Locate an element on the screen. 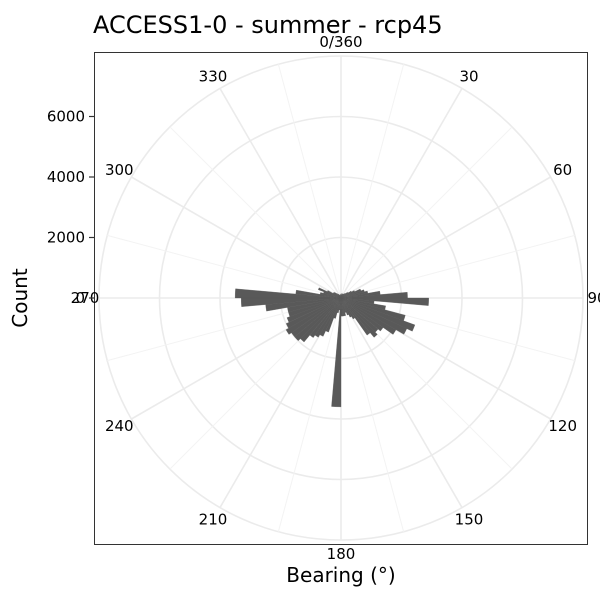 The height and width of the screenshot is (600, 600). chart-title: ACCESS1-0 - summer - rcp45 is located at coordinates (268, 25).